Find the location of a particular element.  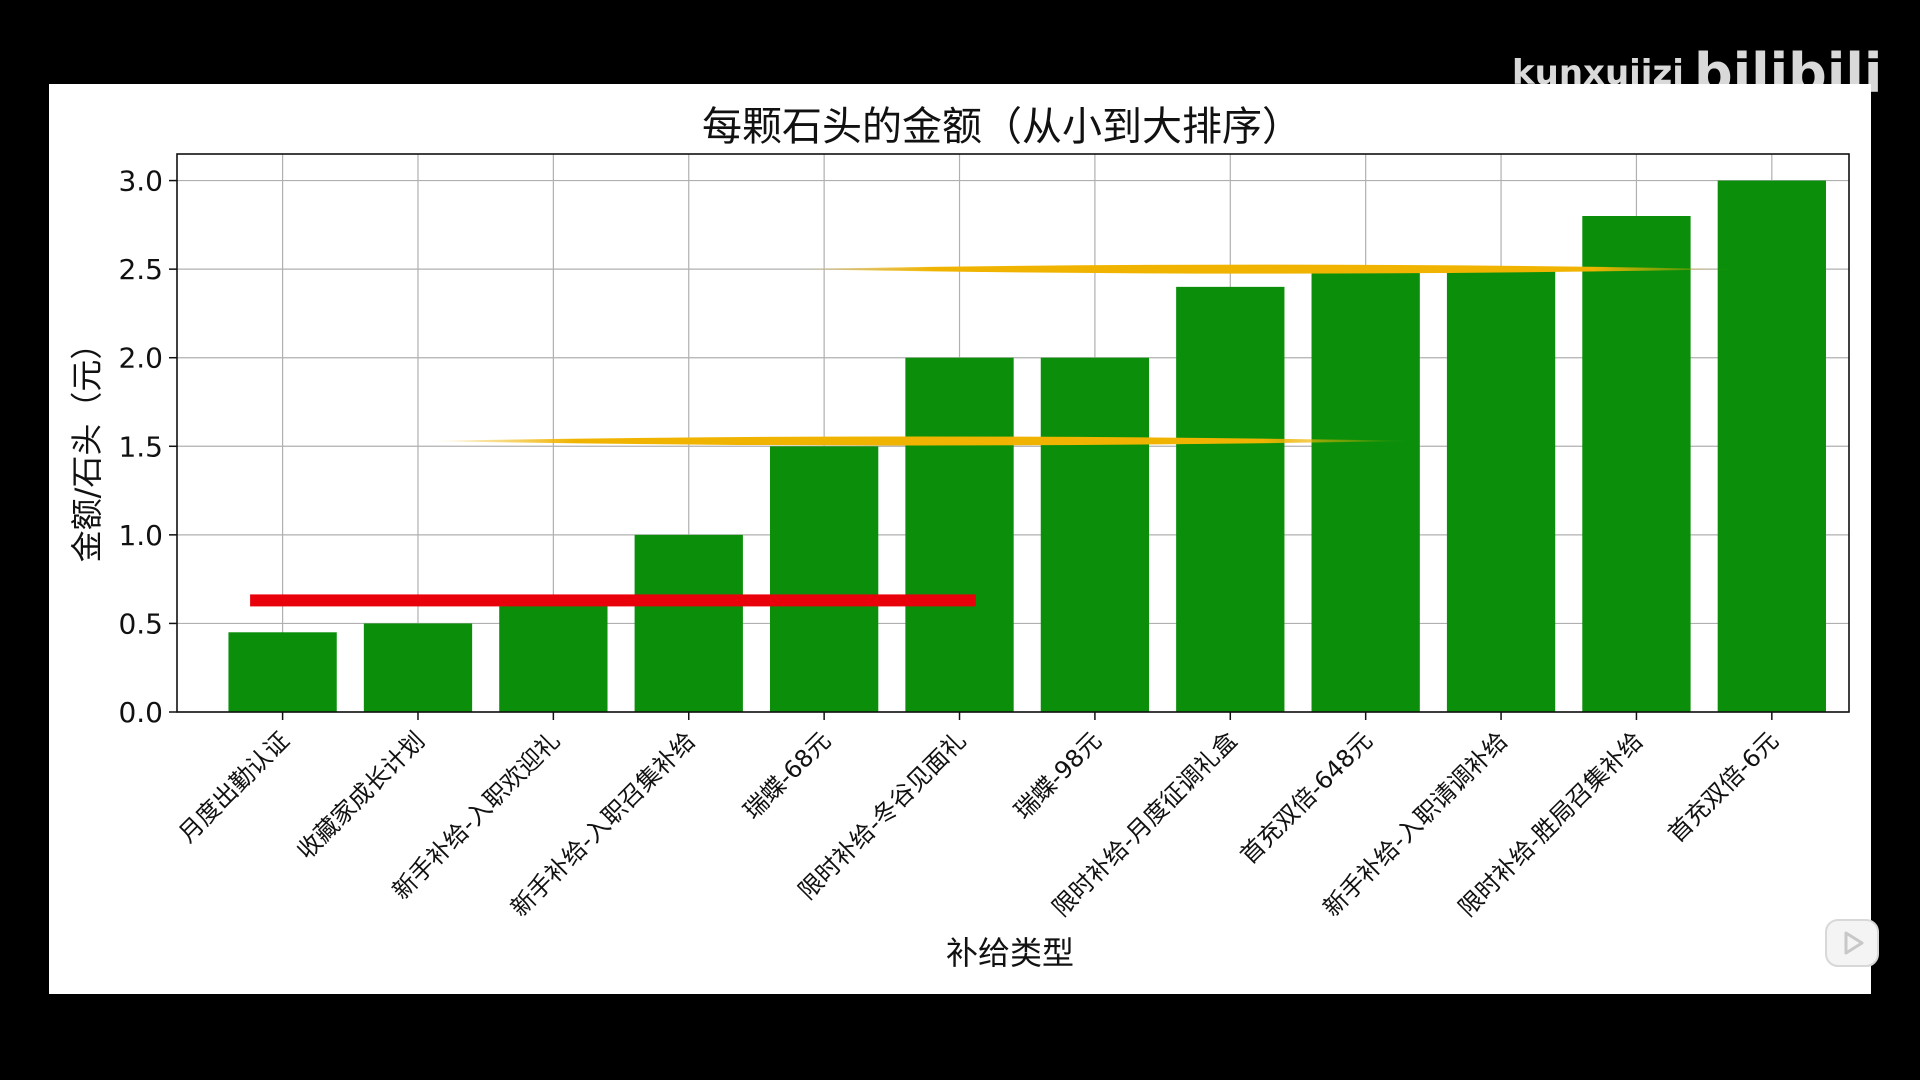

y-tick-label: 0.5 is located at coordinates (140, 623).